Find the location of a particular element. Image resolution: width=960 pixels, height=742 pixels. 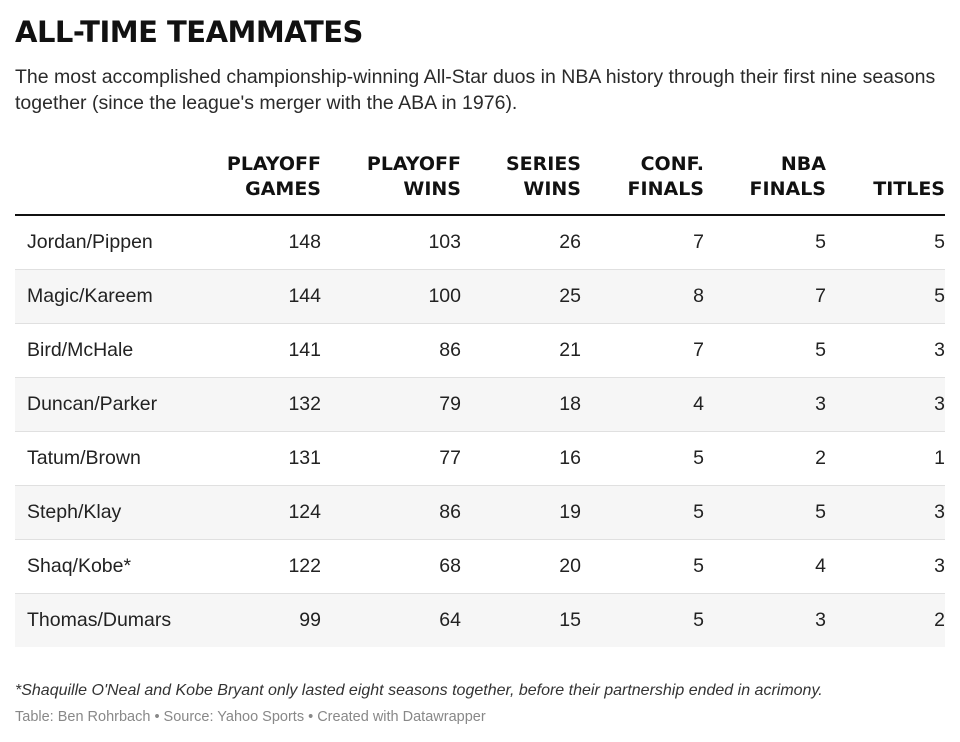

table-row: Magic/Kareem 144 100 25 8 7 5 is located at coordinates (480, 296).